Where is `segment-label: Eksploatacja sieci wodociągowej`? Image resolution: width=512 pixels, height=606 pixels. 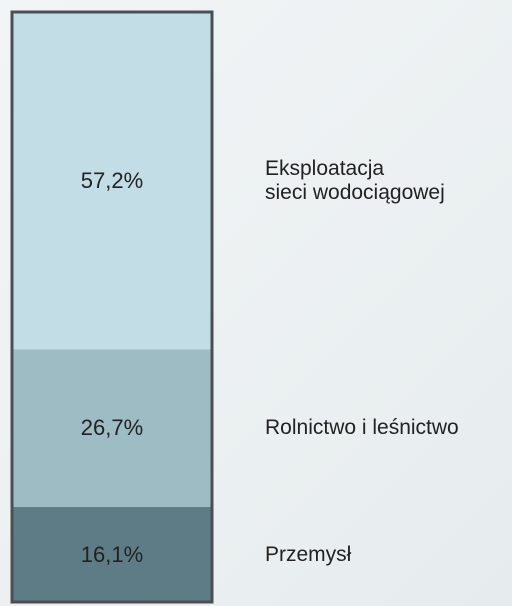
segment-label: Eksploatacja sieci wodociągowej is located at coordinates (355, 180).